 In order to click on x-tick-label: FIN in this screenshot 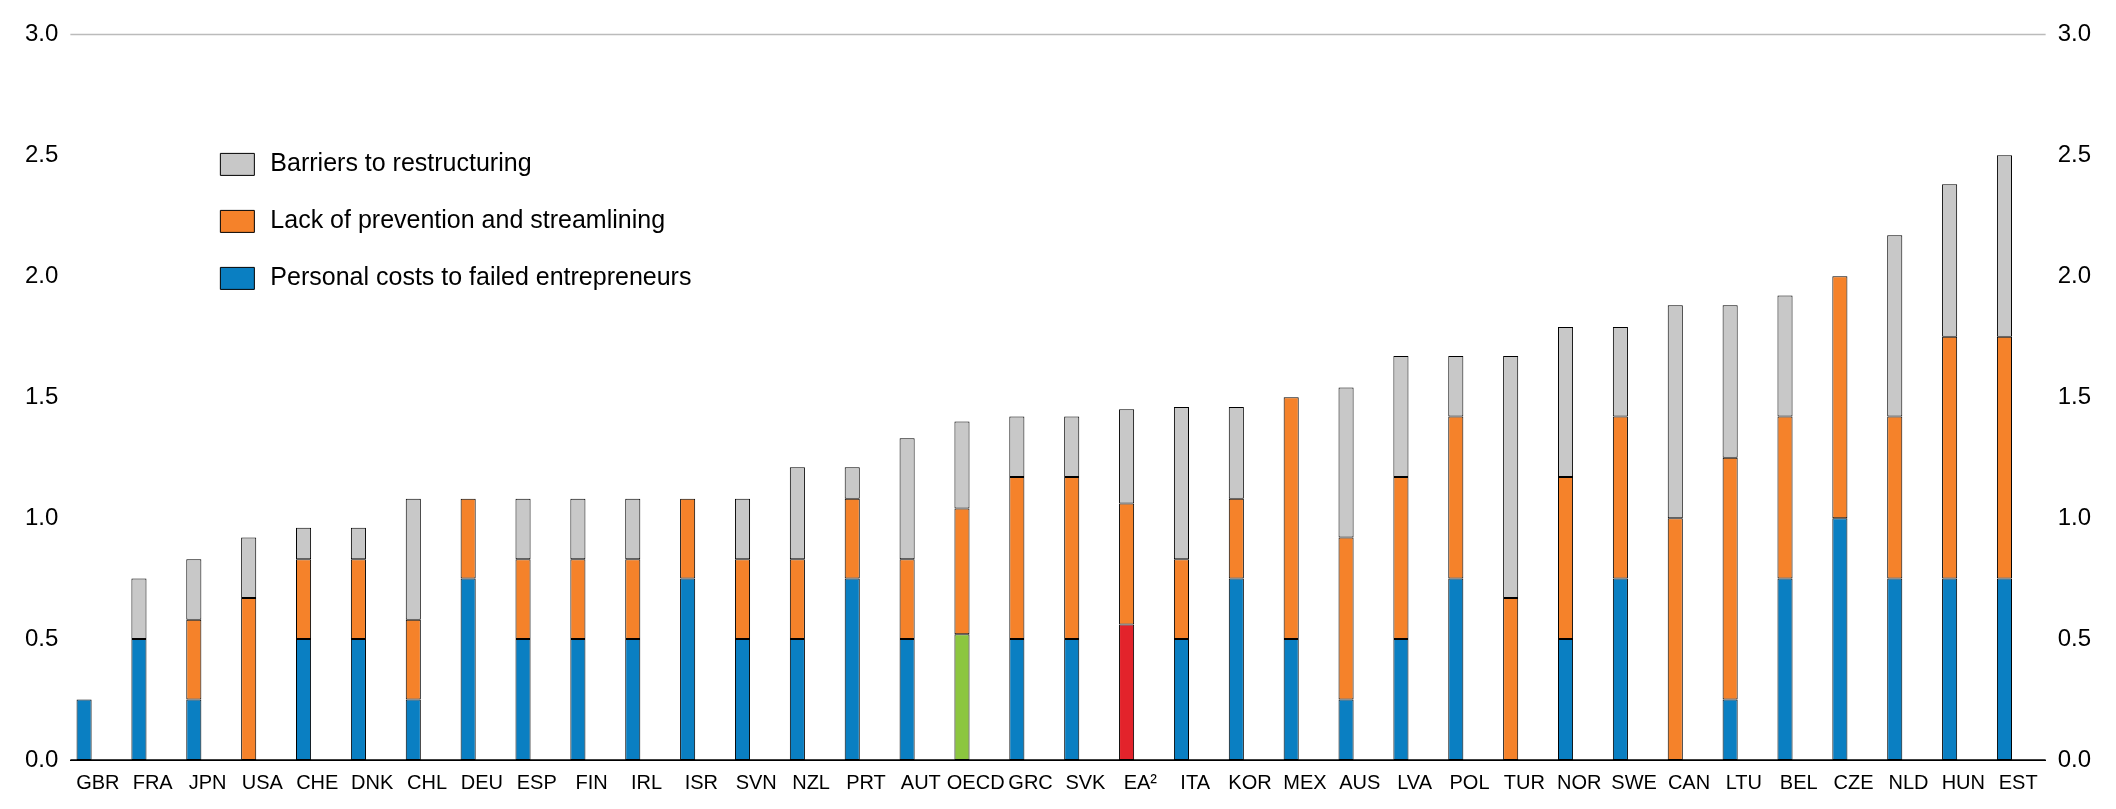, I will do `click(591, 781)`.